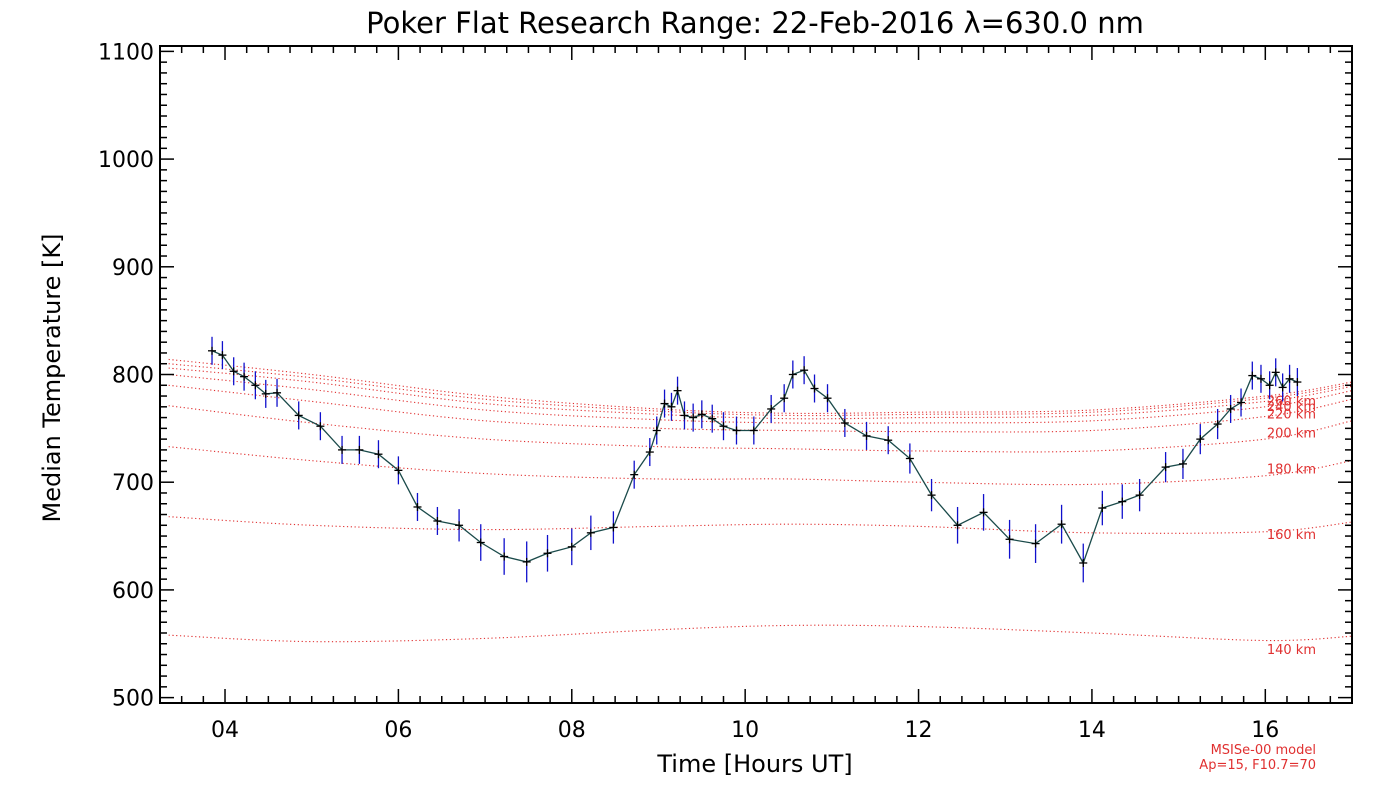  Describe the element at coordinates (133, 483) in the screenshot. I see `y-tick-label: 700` at that location.